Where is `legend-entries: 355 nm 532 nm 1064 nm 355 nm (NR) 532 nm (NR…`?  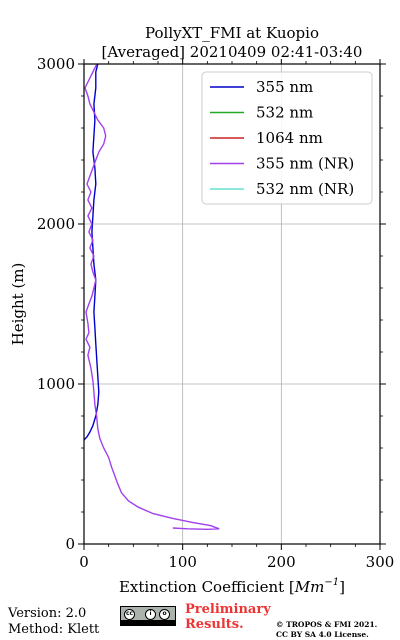 legend-entries: 355 nm 532 nm 1064 nm 355 nm (NR) 532 nm (NR… is located at coordinates (282, 138).